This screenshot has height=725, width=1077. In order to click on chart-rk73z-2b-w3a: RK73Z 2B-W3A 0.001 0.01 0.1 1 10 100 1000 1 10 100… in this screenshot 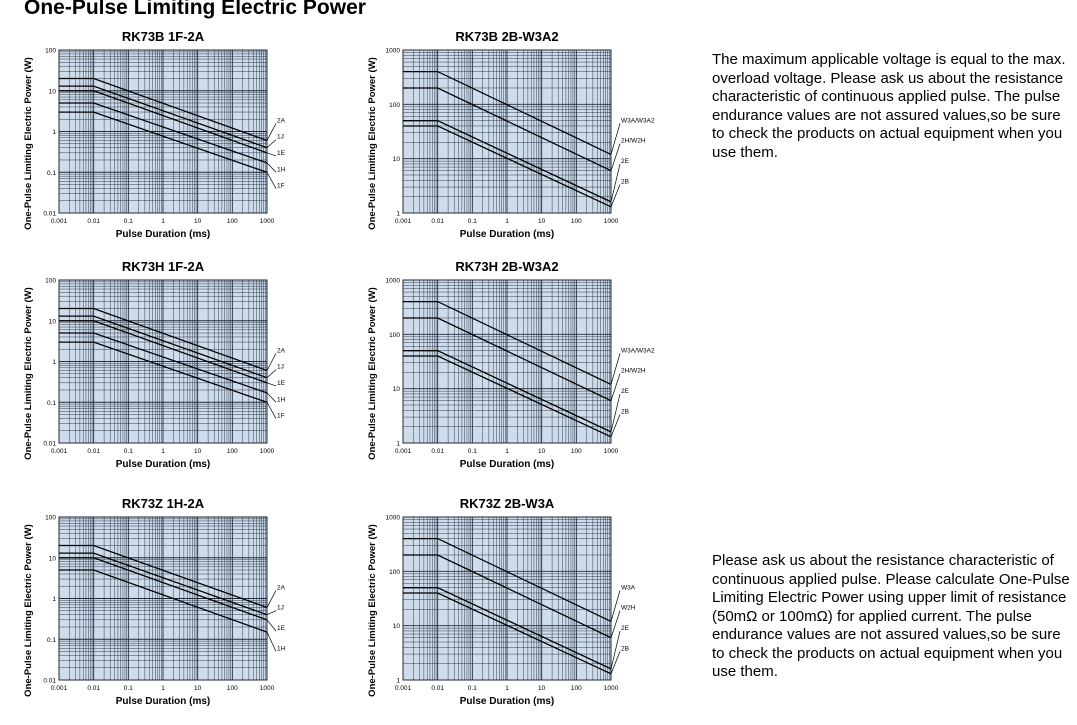, I will do `click(527, 603)`.